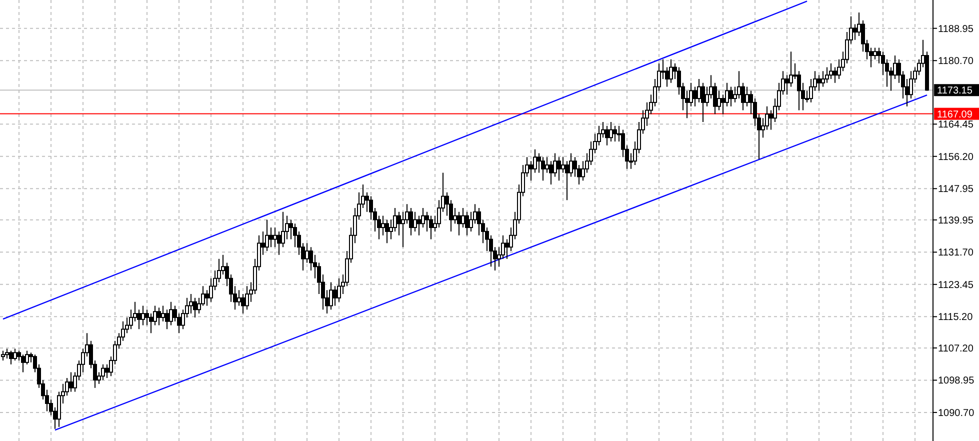 Image resolution: width=979 pixels, height=441 pixels. What do you see at coordinates (956, 318) in the screenshot?
I see `y-tick-label: 1115.20` at bounding box center [956, 318].